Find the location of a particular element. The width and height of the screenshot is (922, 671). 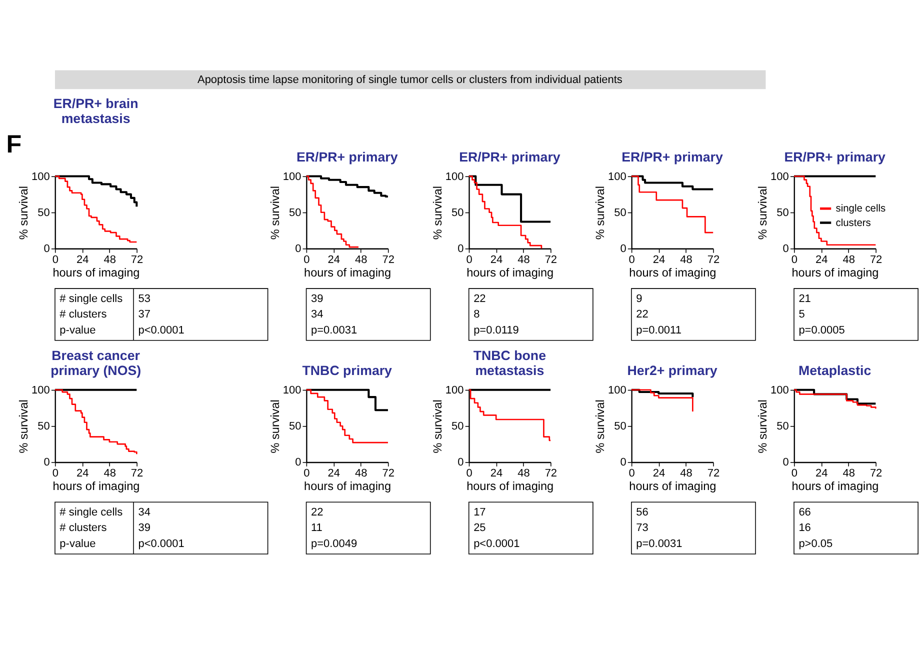

text: 53 is located at coordinates (144, 298).